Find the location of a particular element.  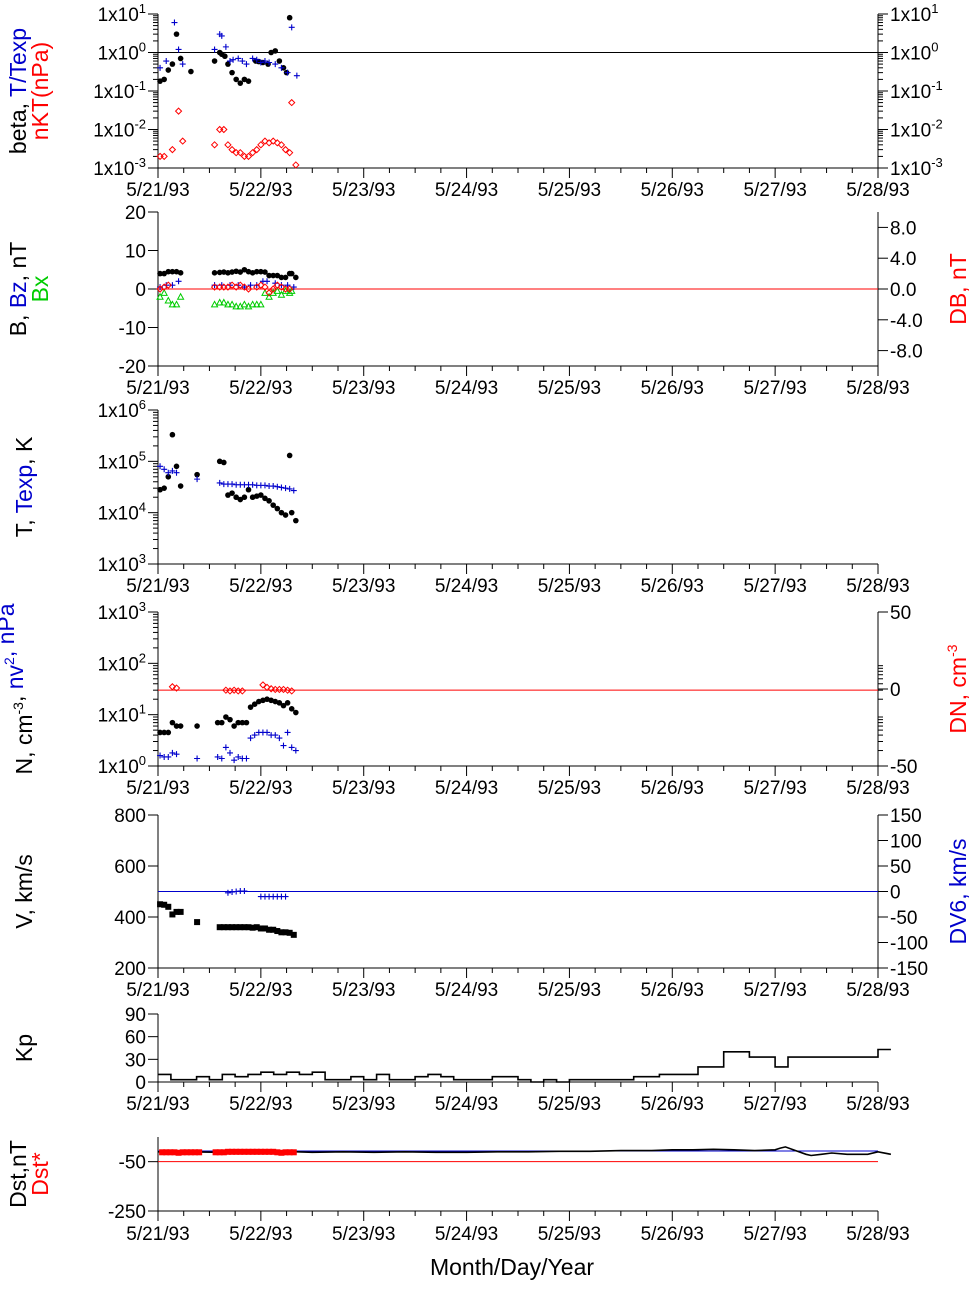

series-blue is located at coordinates (228, 49).